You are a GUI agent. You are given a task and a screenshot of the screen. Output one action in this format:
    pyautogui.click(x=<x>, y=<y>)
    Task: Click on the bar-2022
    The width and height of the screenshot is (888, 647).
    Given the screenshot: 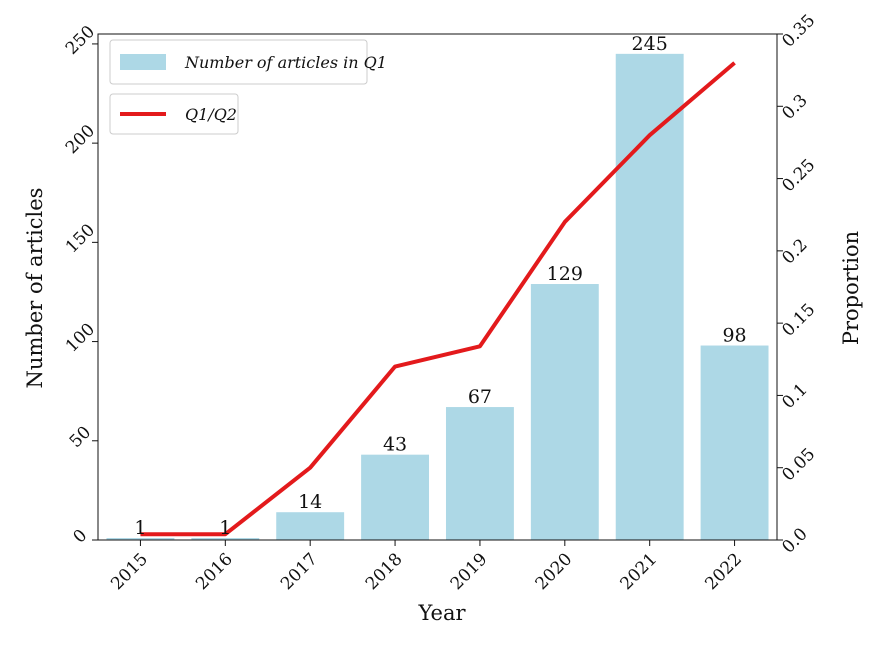 What is the action you would take?
    pyautogui.click(x=734, y=442)
    